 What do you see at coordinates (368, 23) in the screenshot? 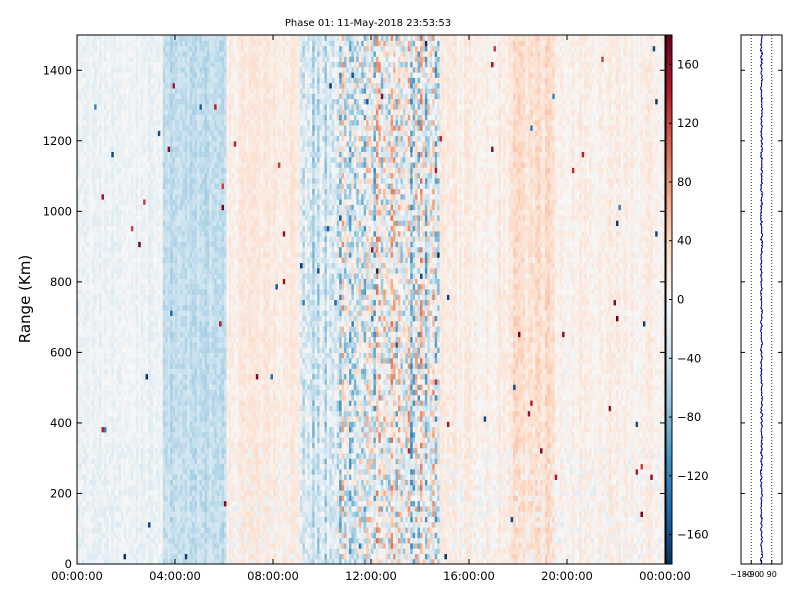
I see `chart-title: Phase 01: 11-May-2018 23:53:53` at bounding box center [368, 23].